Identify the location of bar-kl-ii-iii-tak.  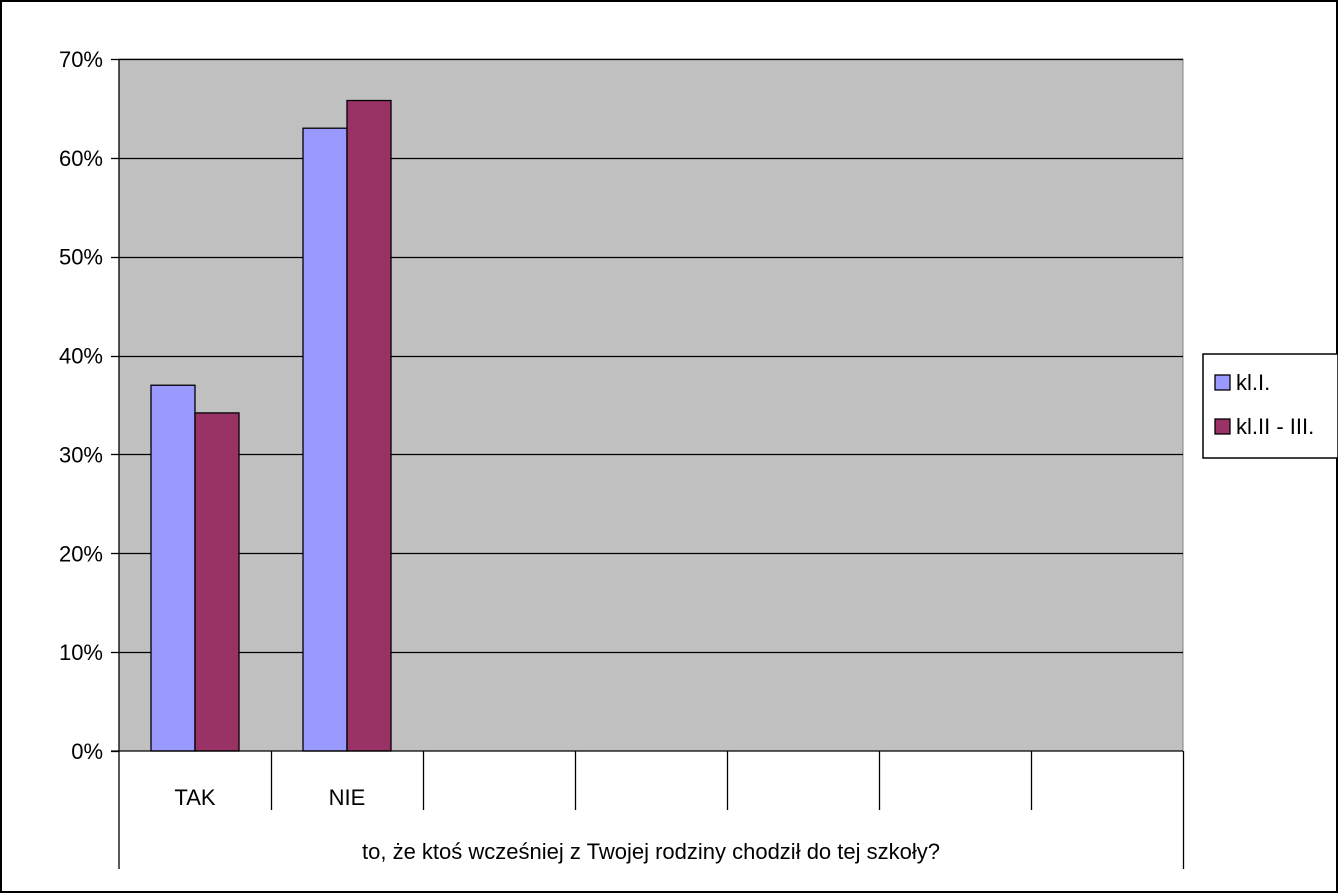
(217, 582).